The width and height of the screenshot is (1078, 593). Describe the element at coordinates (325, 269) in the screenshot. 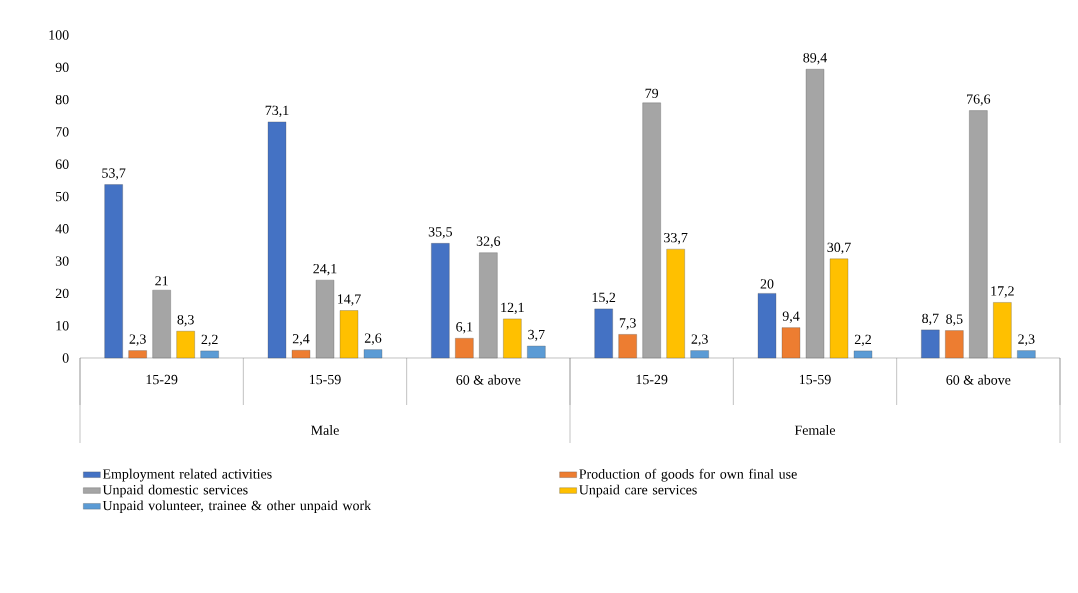

I see `data-label: 24,1` at that location.